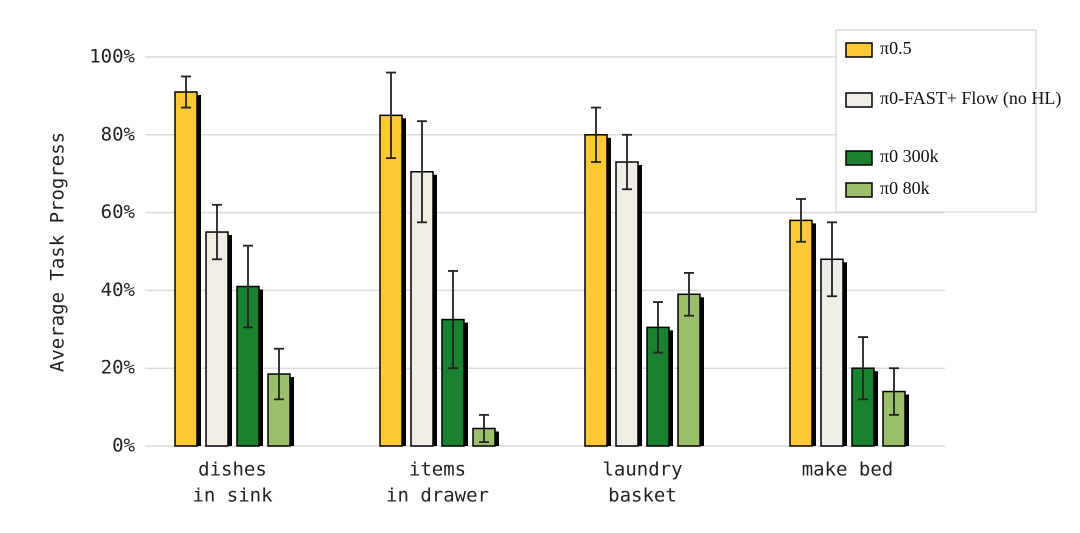  What do you see at coordinates (642, 470) in the screenshot?
I see `x-tick-label: laundry` at bounding box center [642, 470].